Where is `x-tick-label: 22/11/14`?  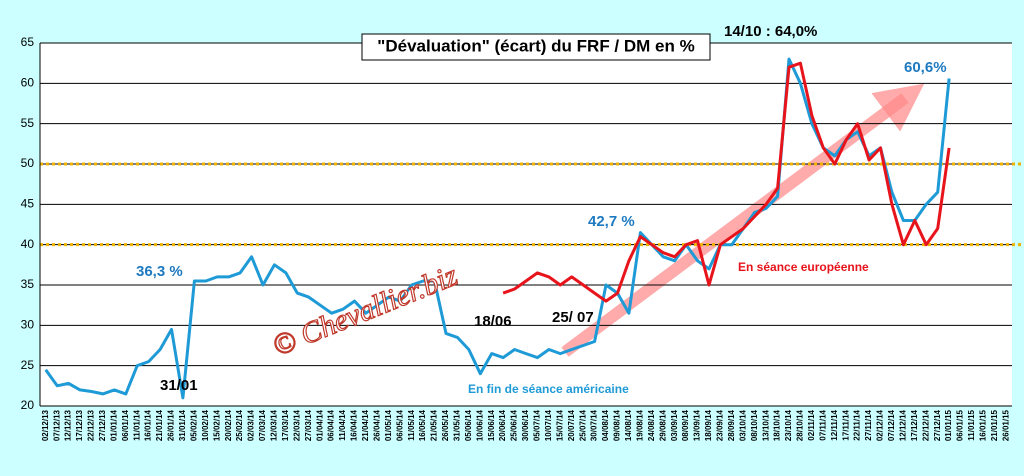 x-tick-label: 22/11/14 is located at coordinates (857, 424).